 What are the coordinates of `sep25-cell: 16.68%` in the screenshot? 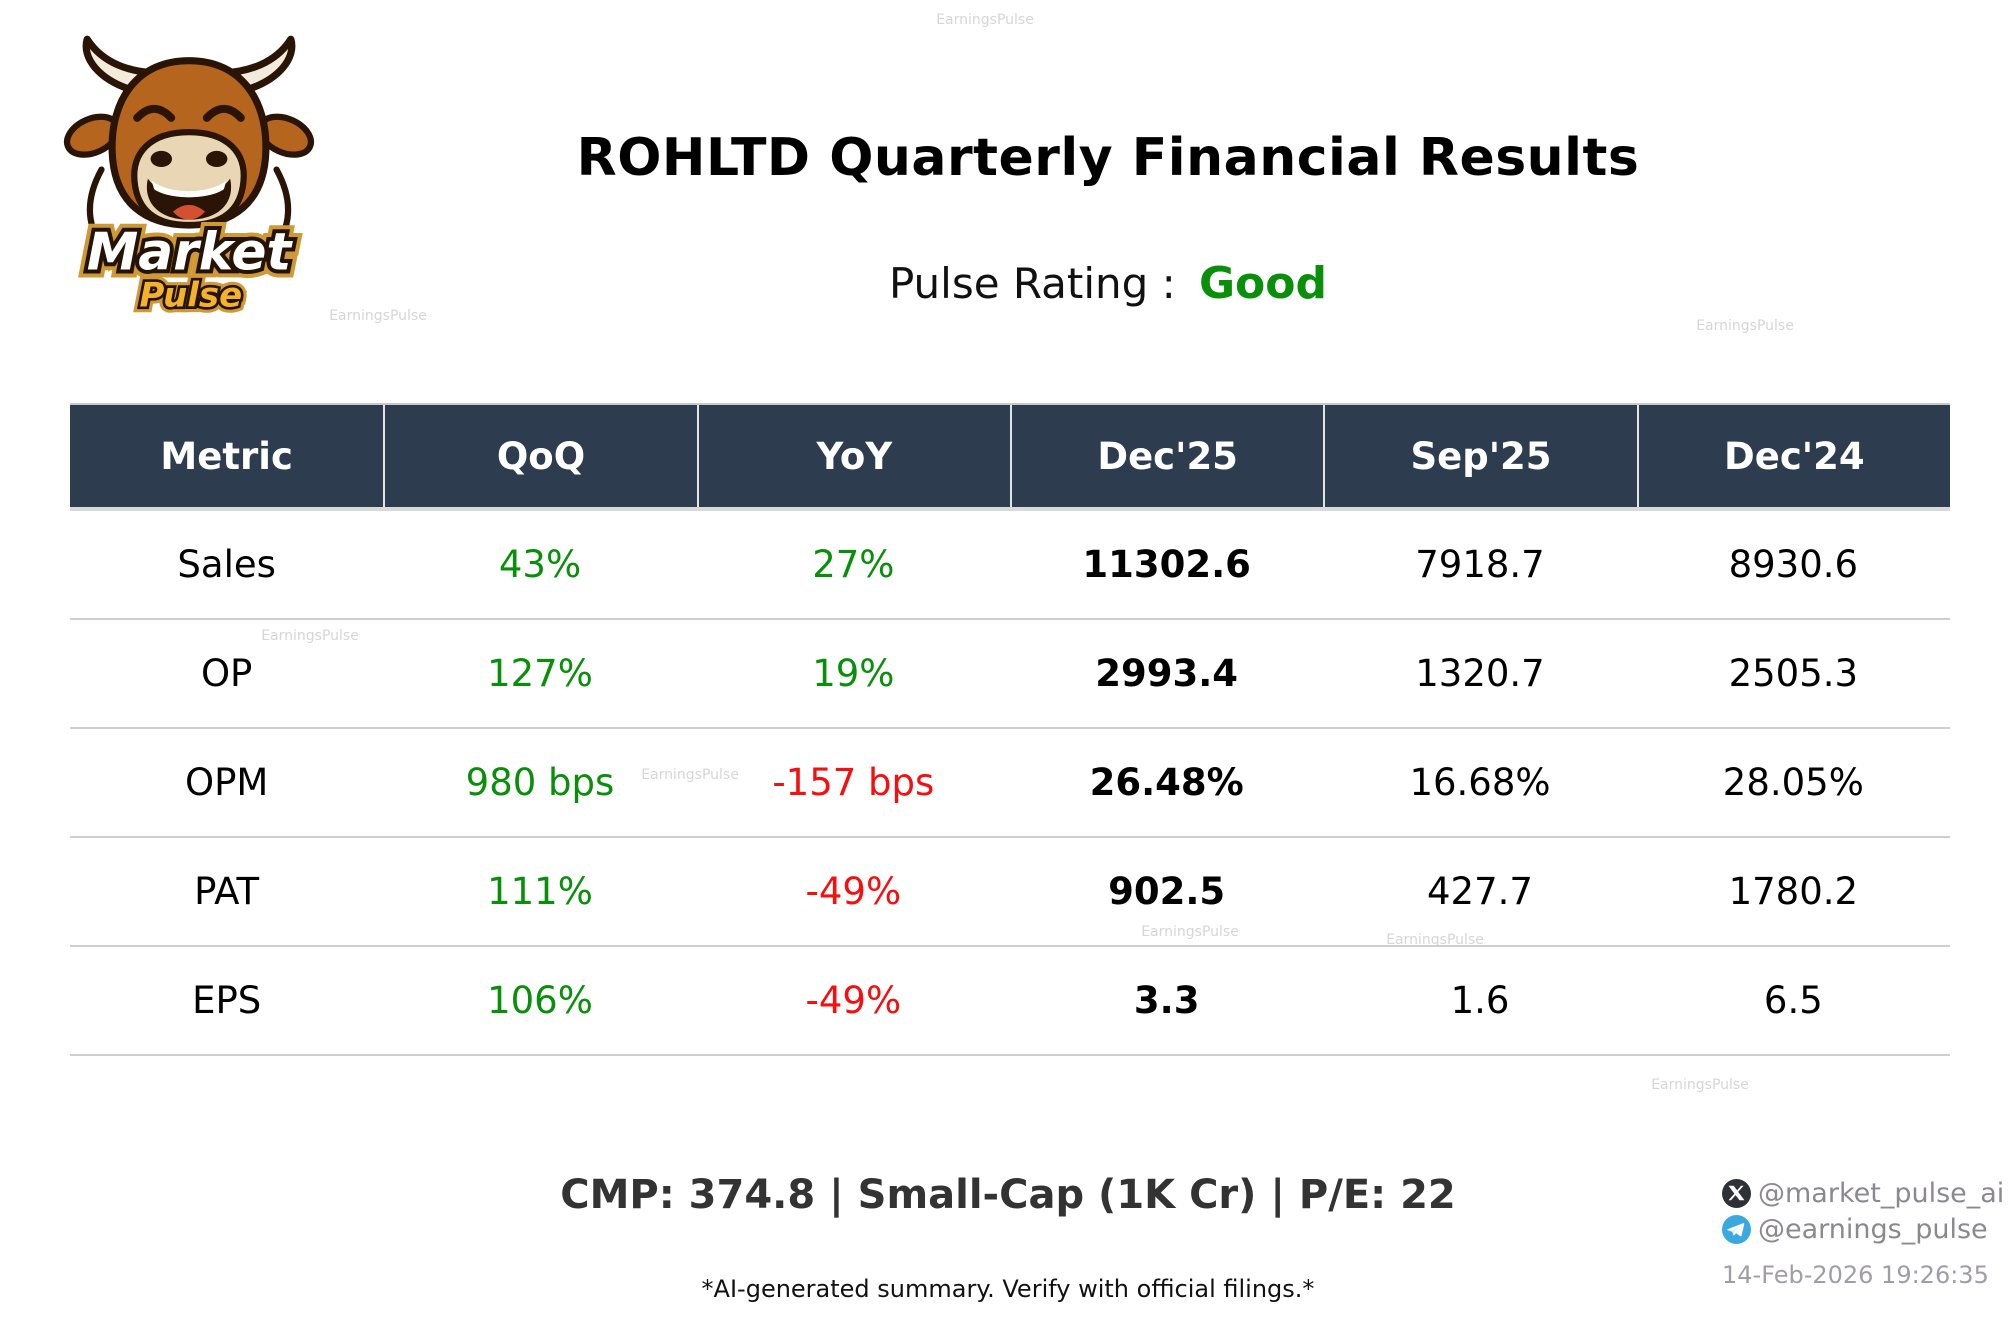 It's located at (1480, 782).